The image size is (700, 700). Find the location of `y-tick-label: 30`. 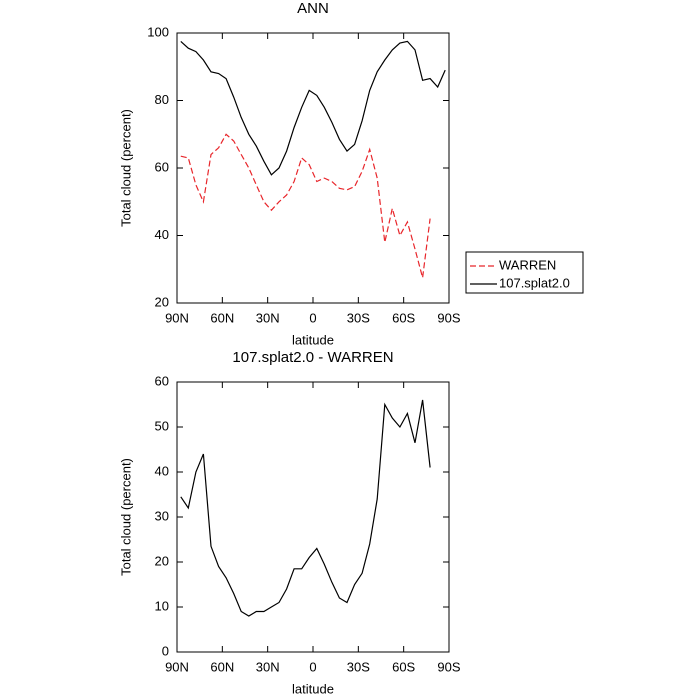

y-tick-label: 30 is located at coordinates (162, 515).